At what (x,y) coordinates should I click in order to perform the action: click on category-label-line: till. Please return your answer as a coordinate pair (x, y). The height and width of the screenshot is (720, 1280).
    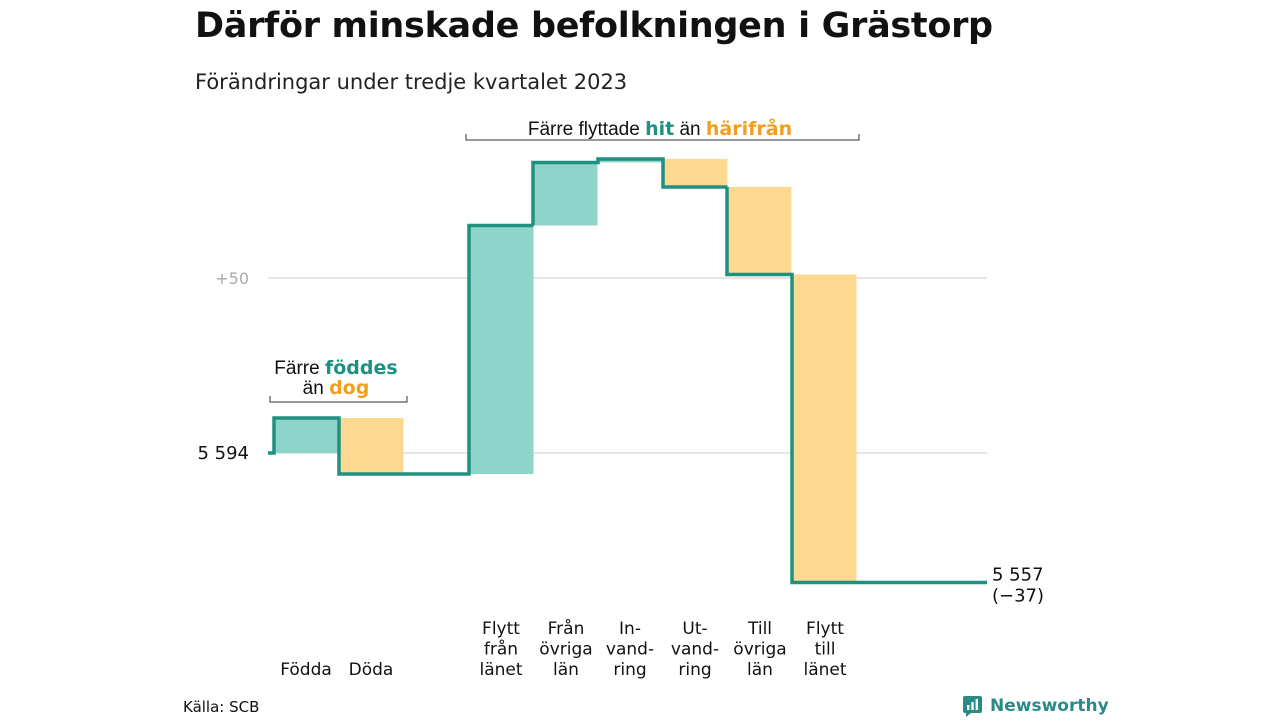
    Looking at the image, I should click on (825, 650).